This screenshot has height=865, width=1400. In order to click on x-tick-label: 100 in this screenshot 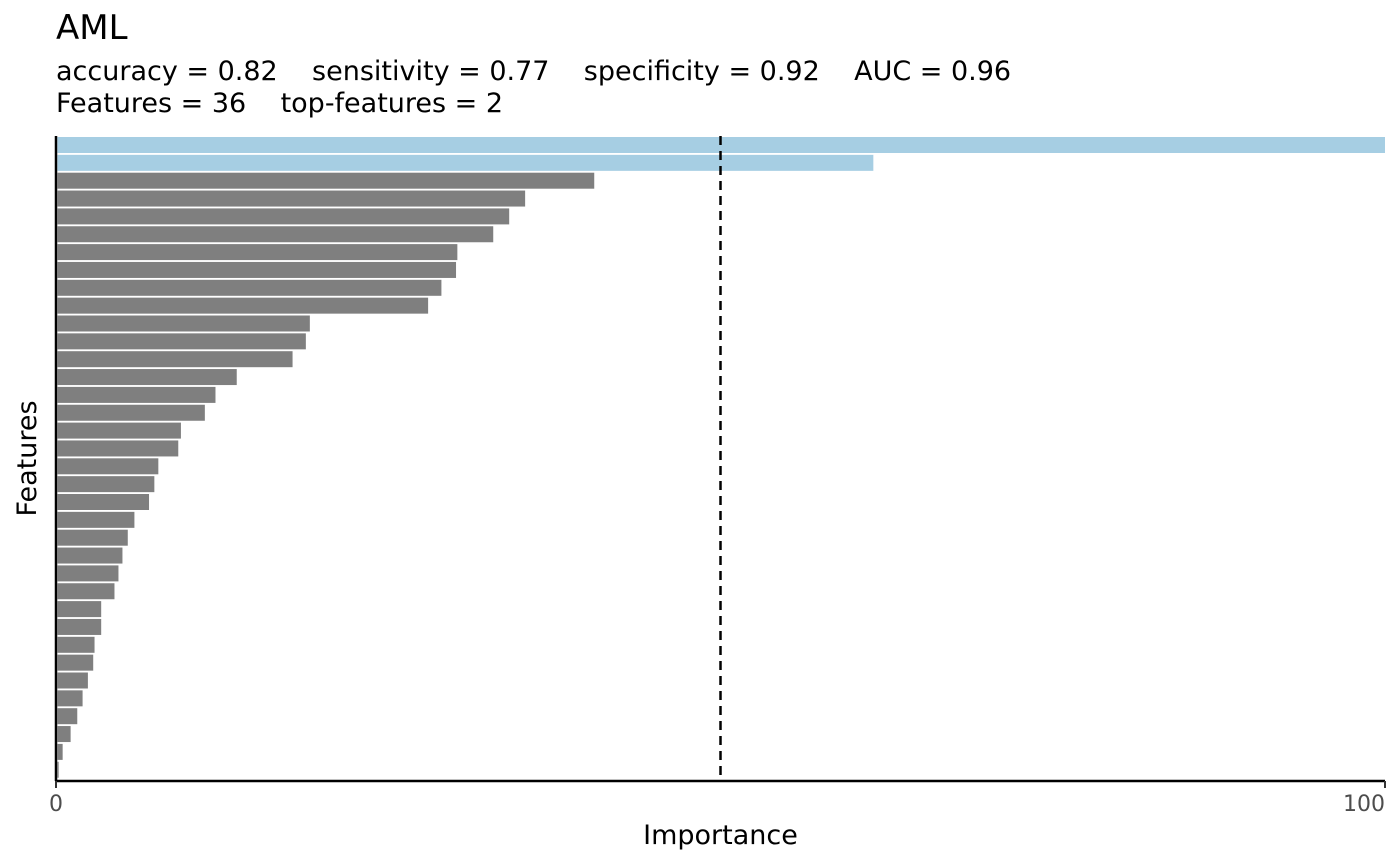, I will do `click(1364, 804)`.